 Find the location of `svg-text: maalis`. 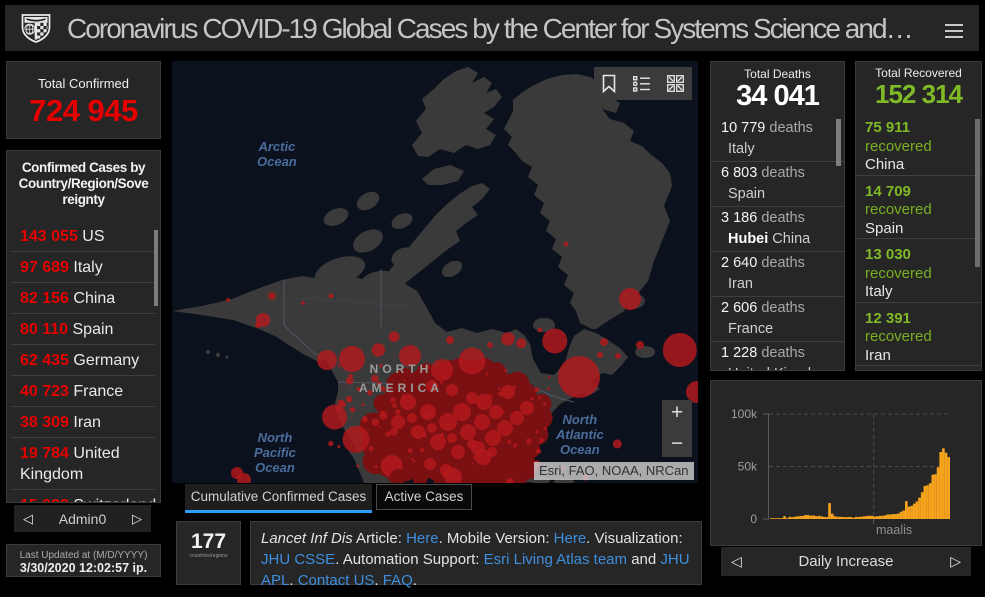

svg-text: maalis is located at coordinates (894, 530).